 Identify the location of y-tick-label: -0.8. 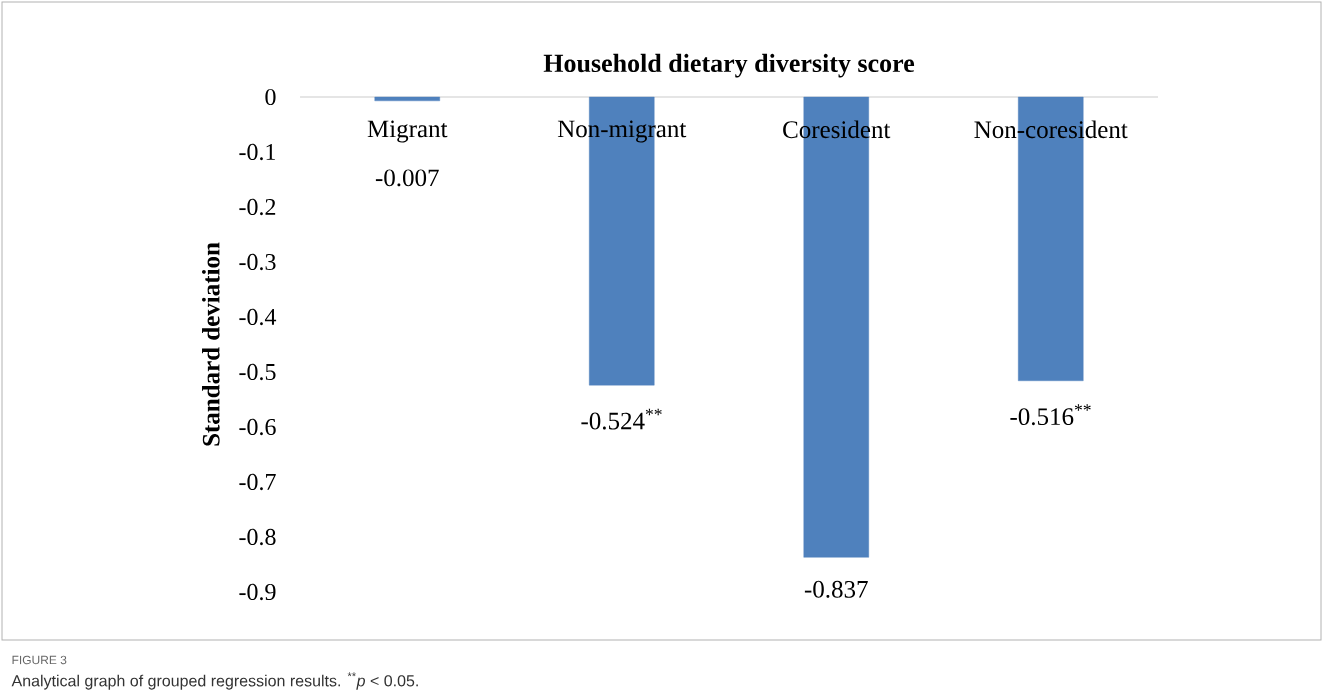
(257, 537).